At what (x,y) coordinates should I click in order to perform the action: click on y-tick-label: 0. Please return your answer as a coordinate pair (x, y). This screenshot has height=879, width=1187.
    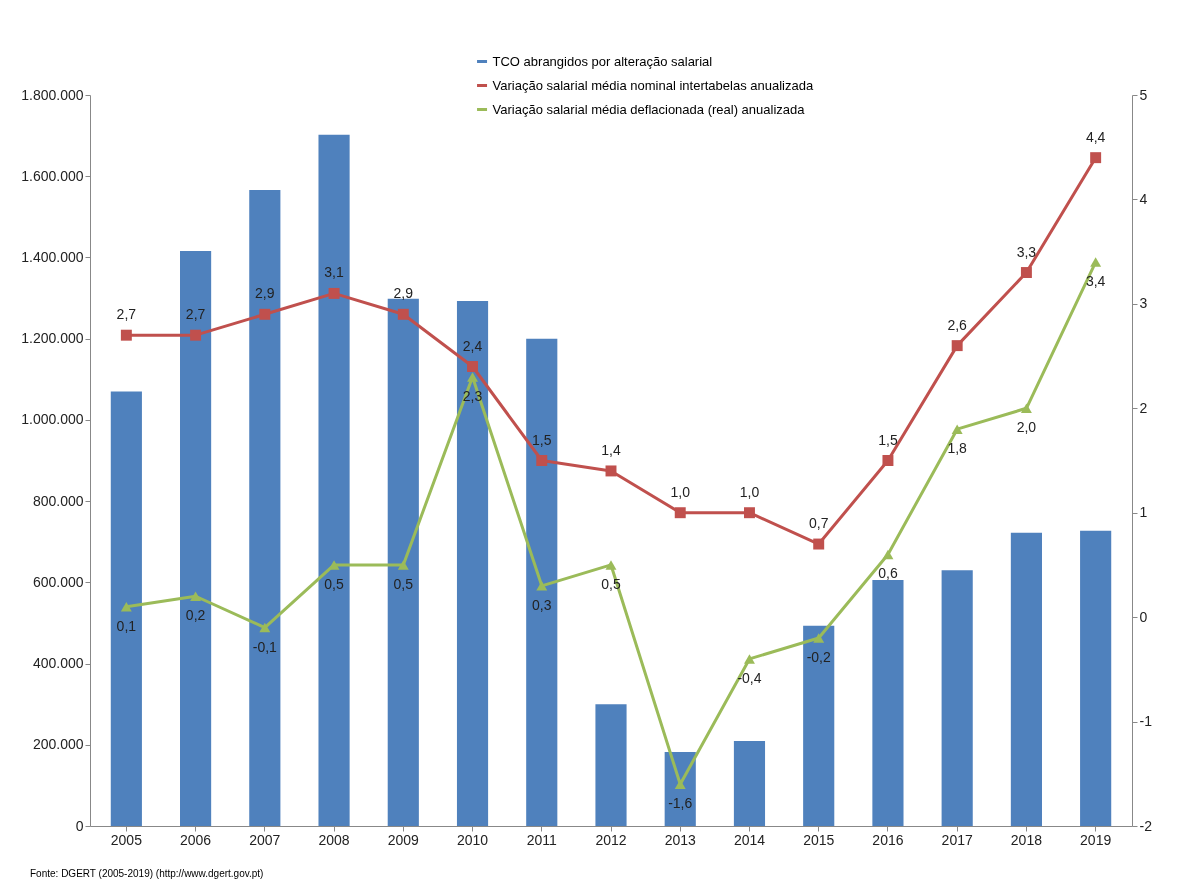
    Looking at the image, I should click on (79, 825).